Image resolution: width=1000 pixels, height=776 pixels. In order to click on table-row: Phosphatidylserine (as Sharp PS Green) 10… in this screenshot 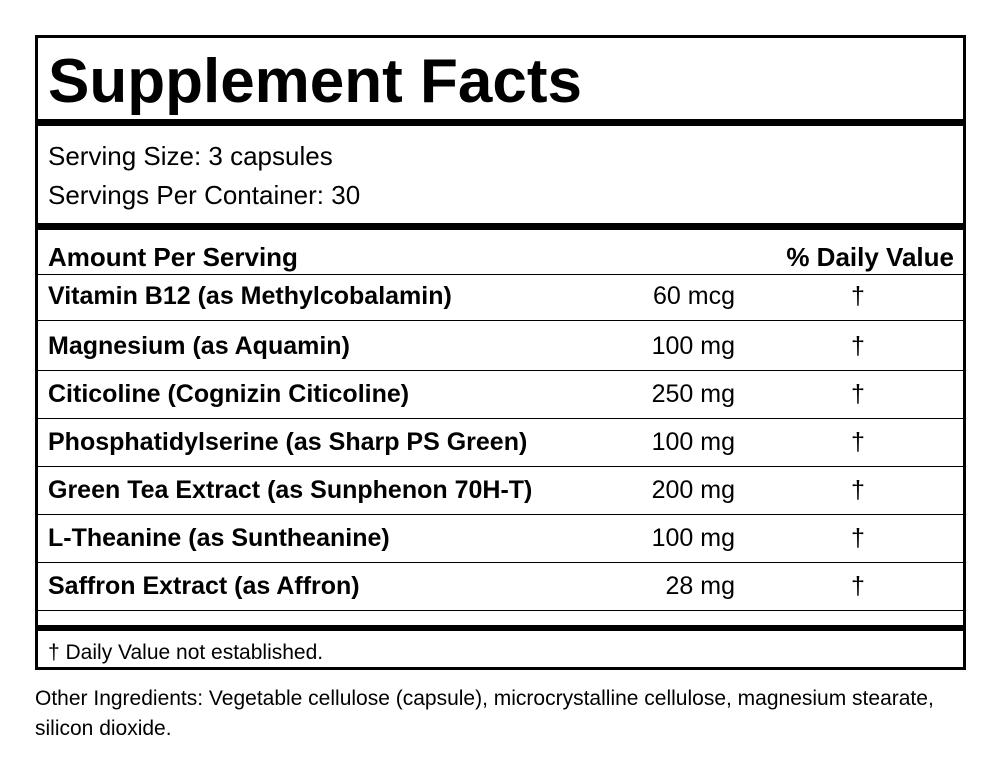, I will do `click(500, 443)`.